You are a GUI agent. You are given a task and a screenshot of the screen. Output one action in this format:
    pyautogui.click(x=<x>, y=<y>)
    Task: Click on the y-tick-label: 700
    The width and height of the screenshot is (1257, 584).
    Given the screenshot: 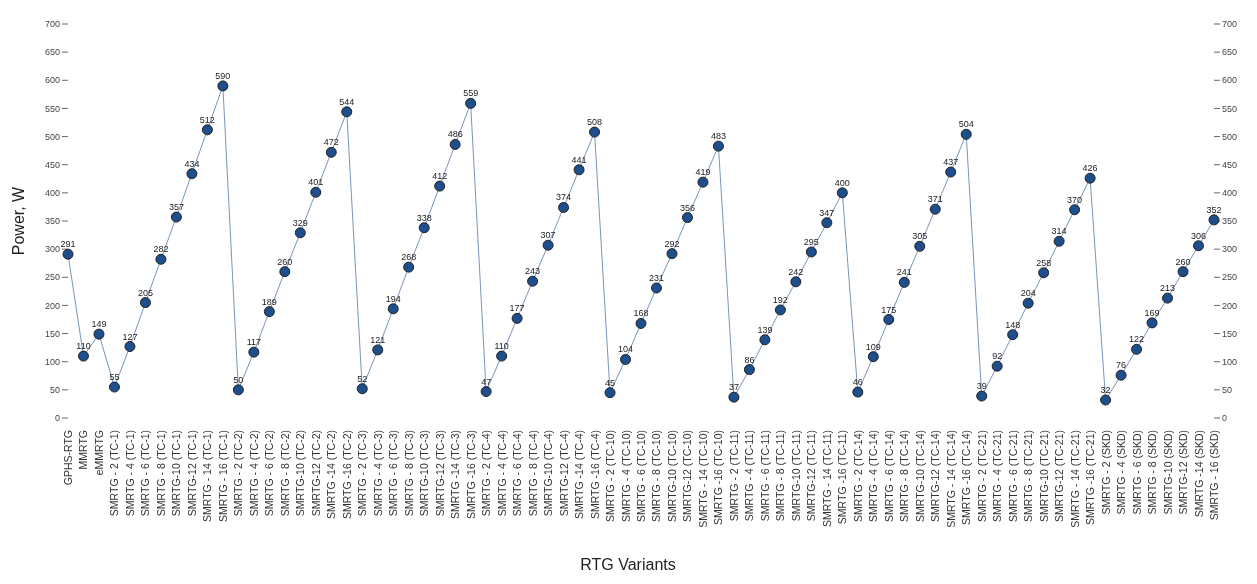 What is the action you would take?
    pyautogui.click(x=52, y=24)
    